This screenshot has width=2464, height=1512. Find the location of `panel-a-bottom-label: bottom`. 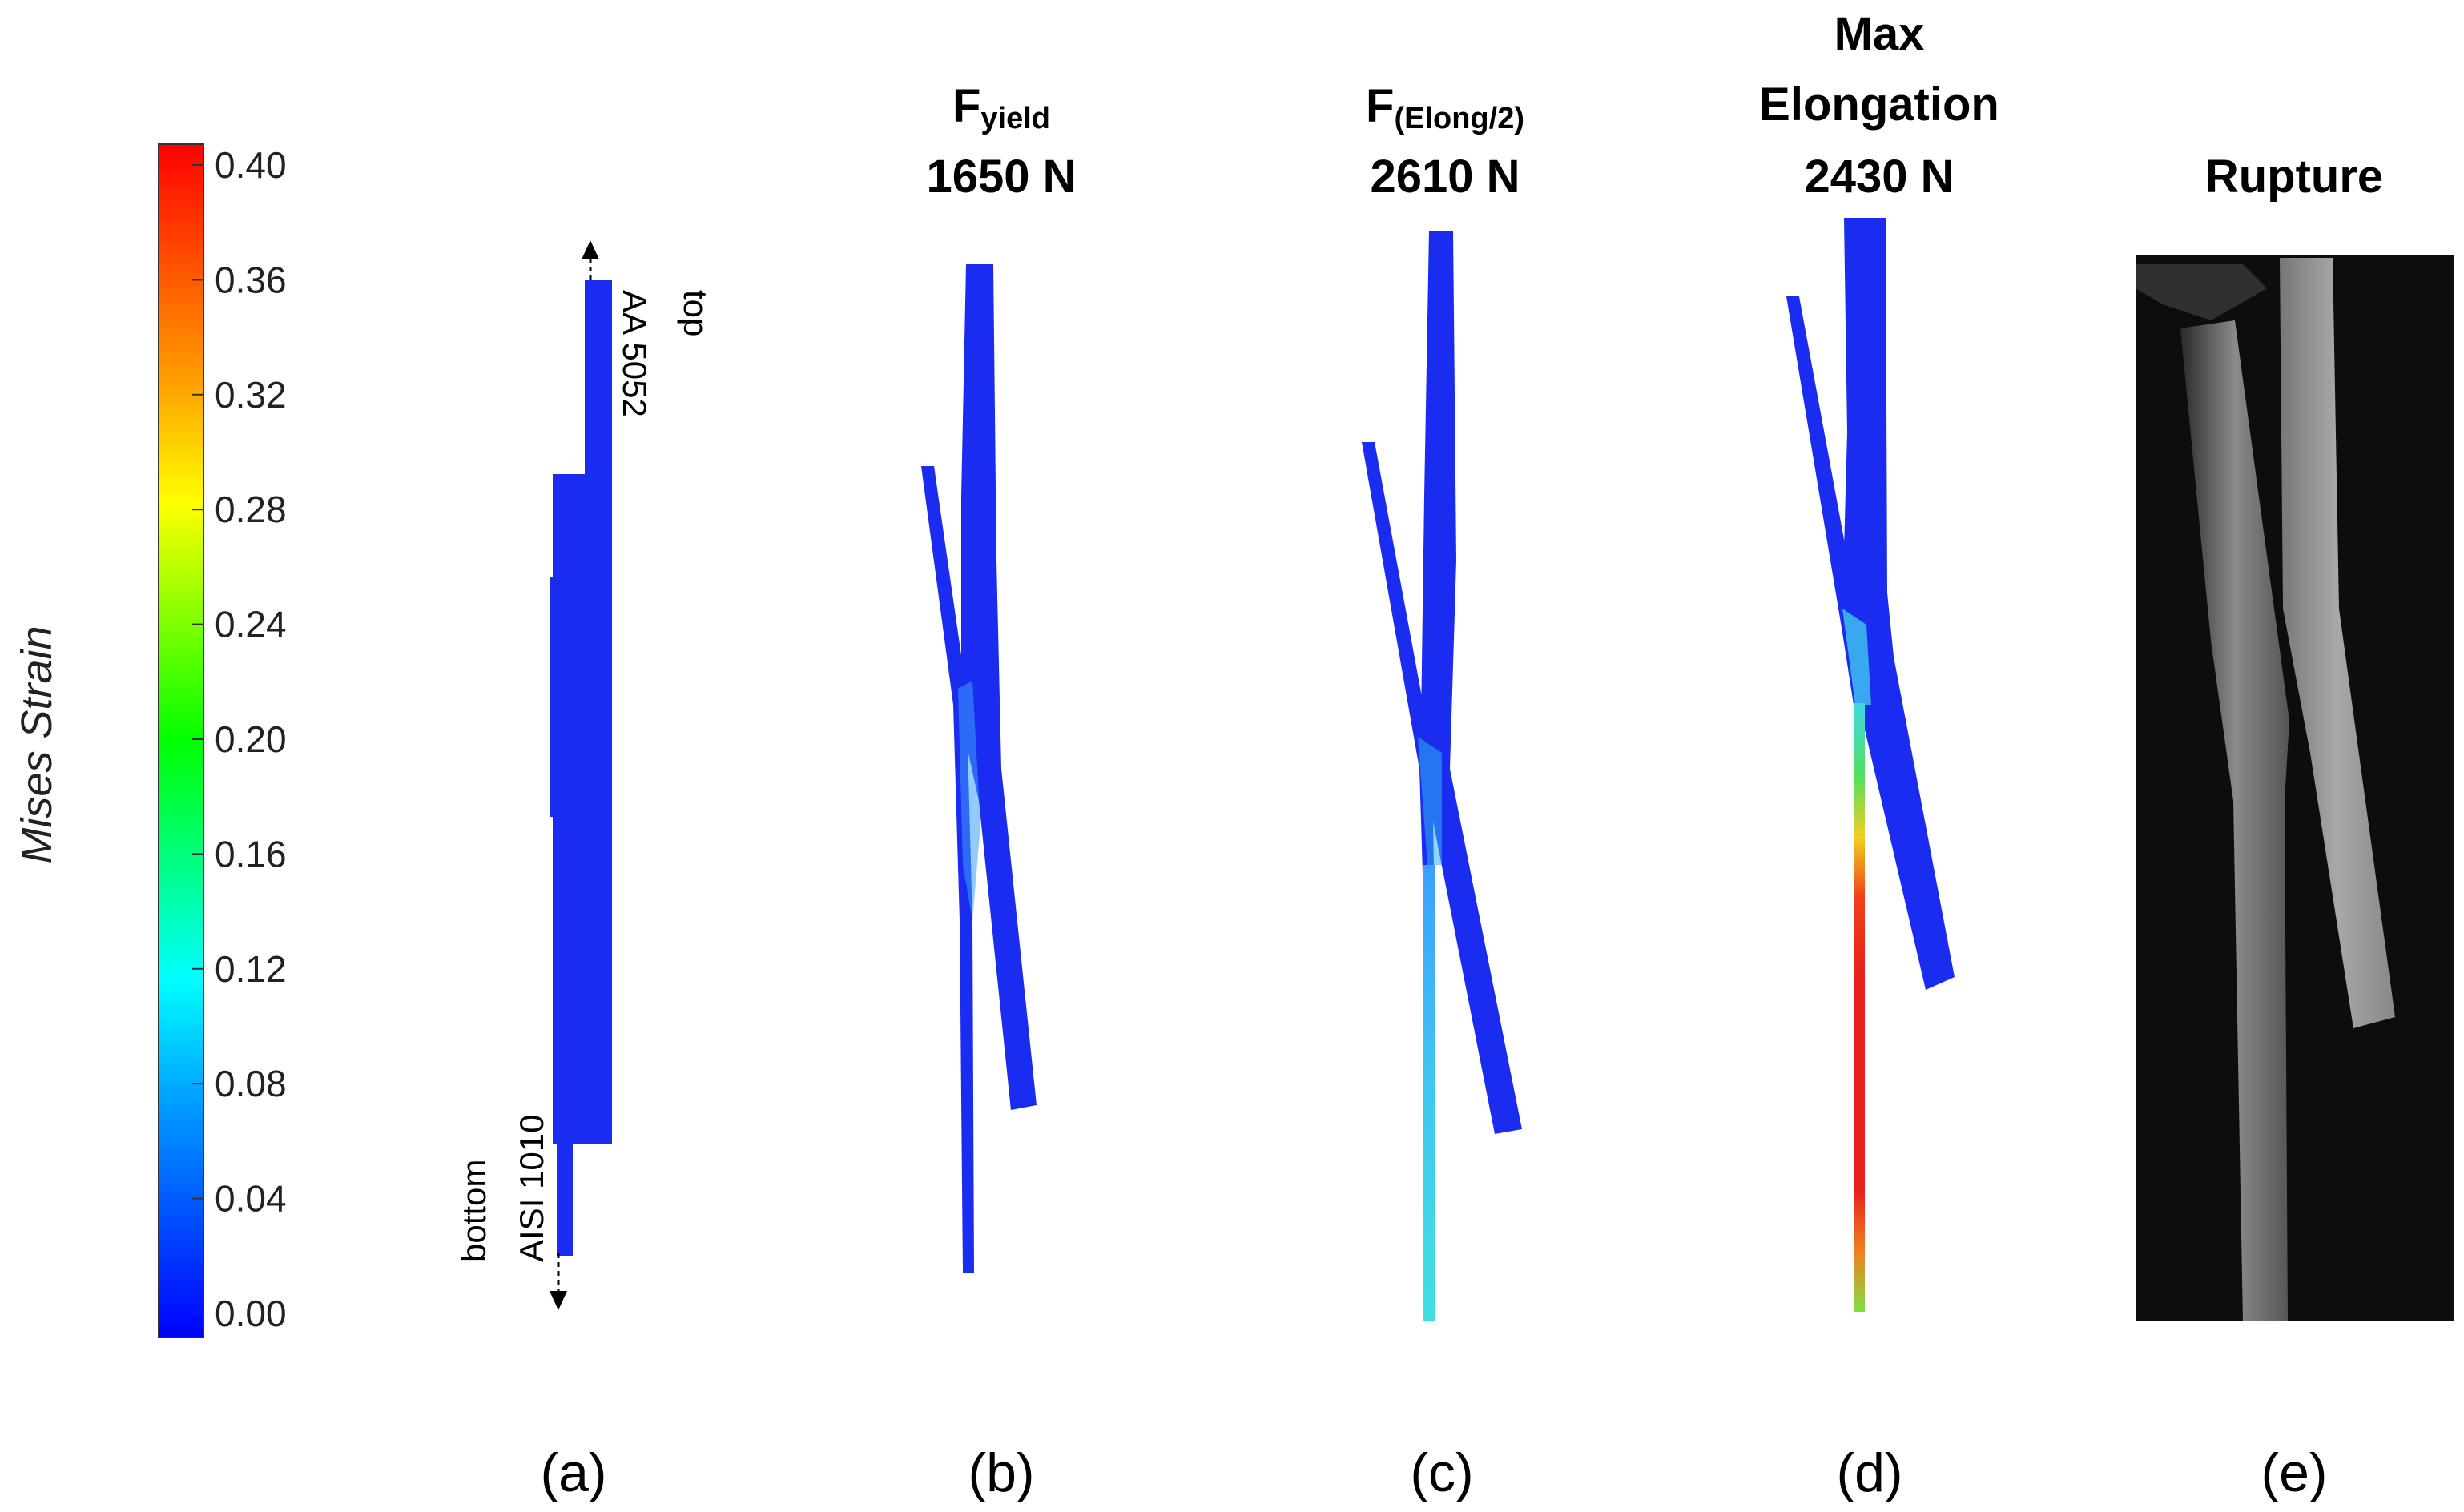

panel-a-bottom-label: bottom is located at coordinates (474, 1211).